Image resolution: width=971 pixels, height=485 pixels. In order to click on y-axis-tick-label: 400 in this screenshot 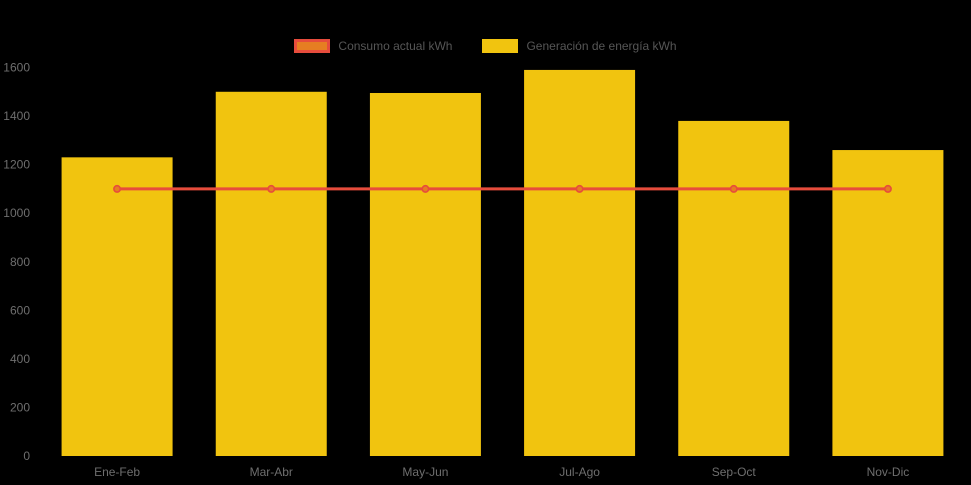, I will do `click(20, 359)`.